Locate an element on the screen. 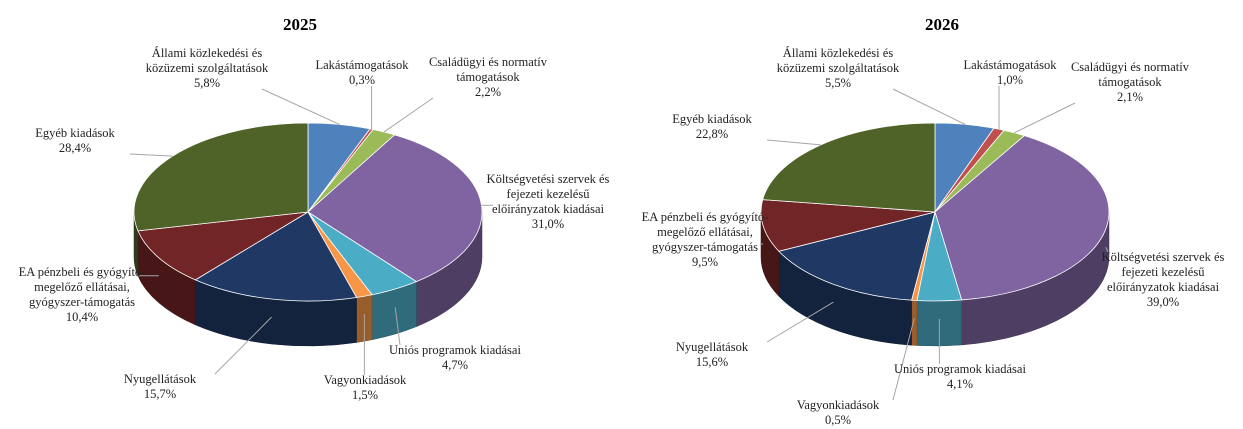  data-label: Uniós programok kiadásai 4,7% is located at coordinates (455, 358).